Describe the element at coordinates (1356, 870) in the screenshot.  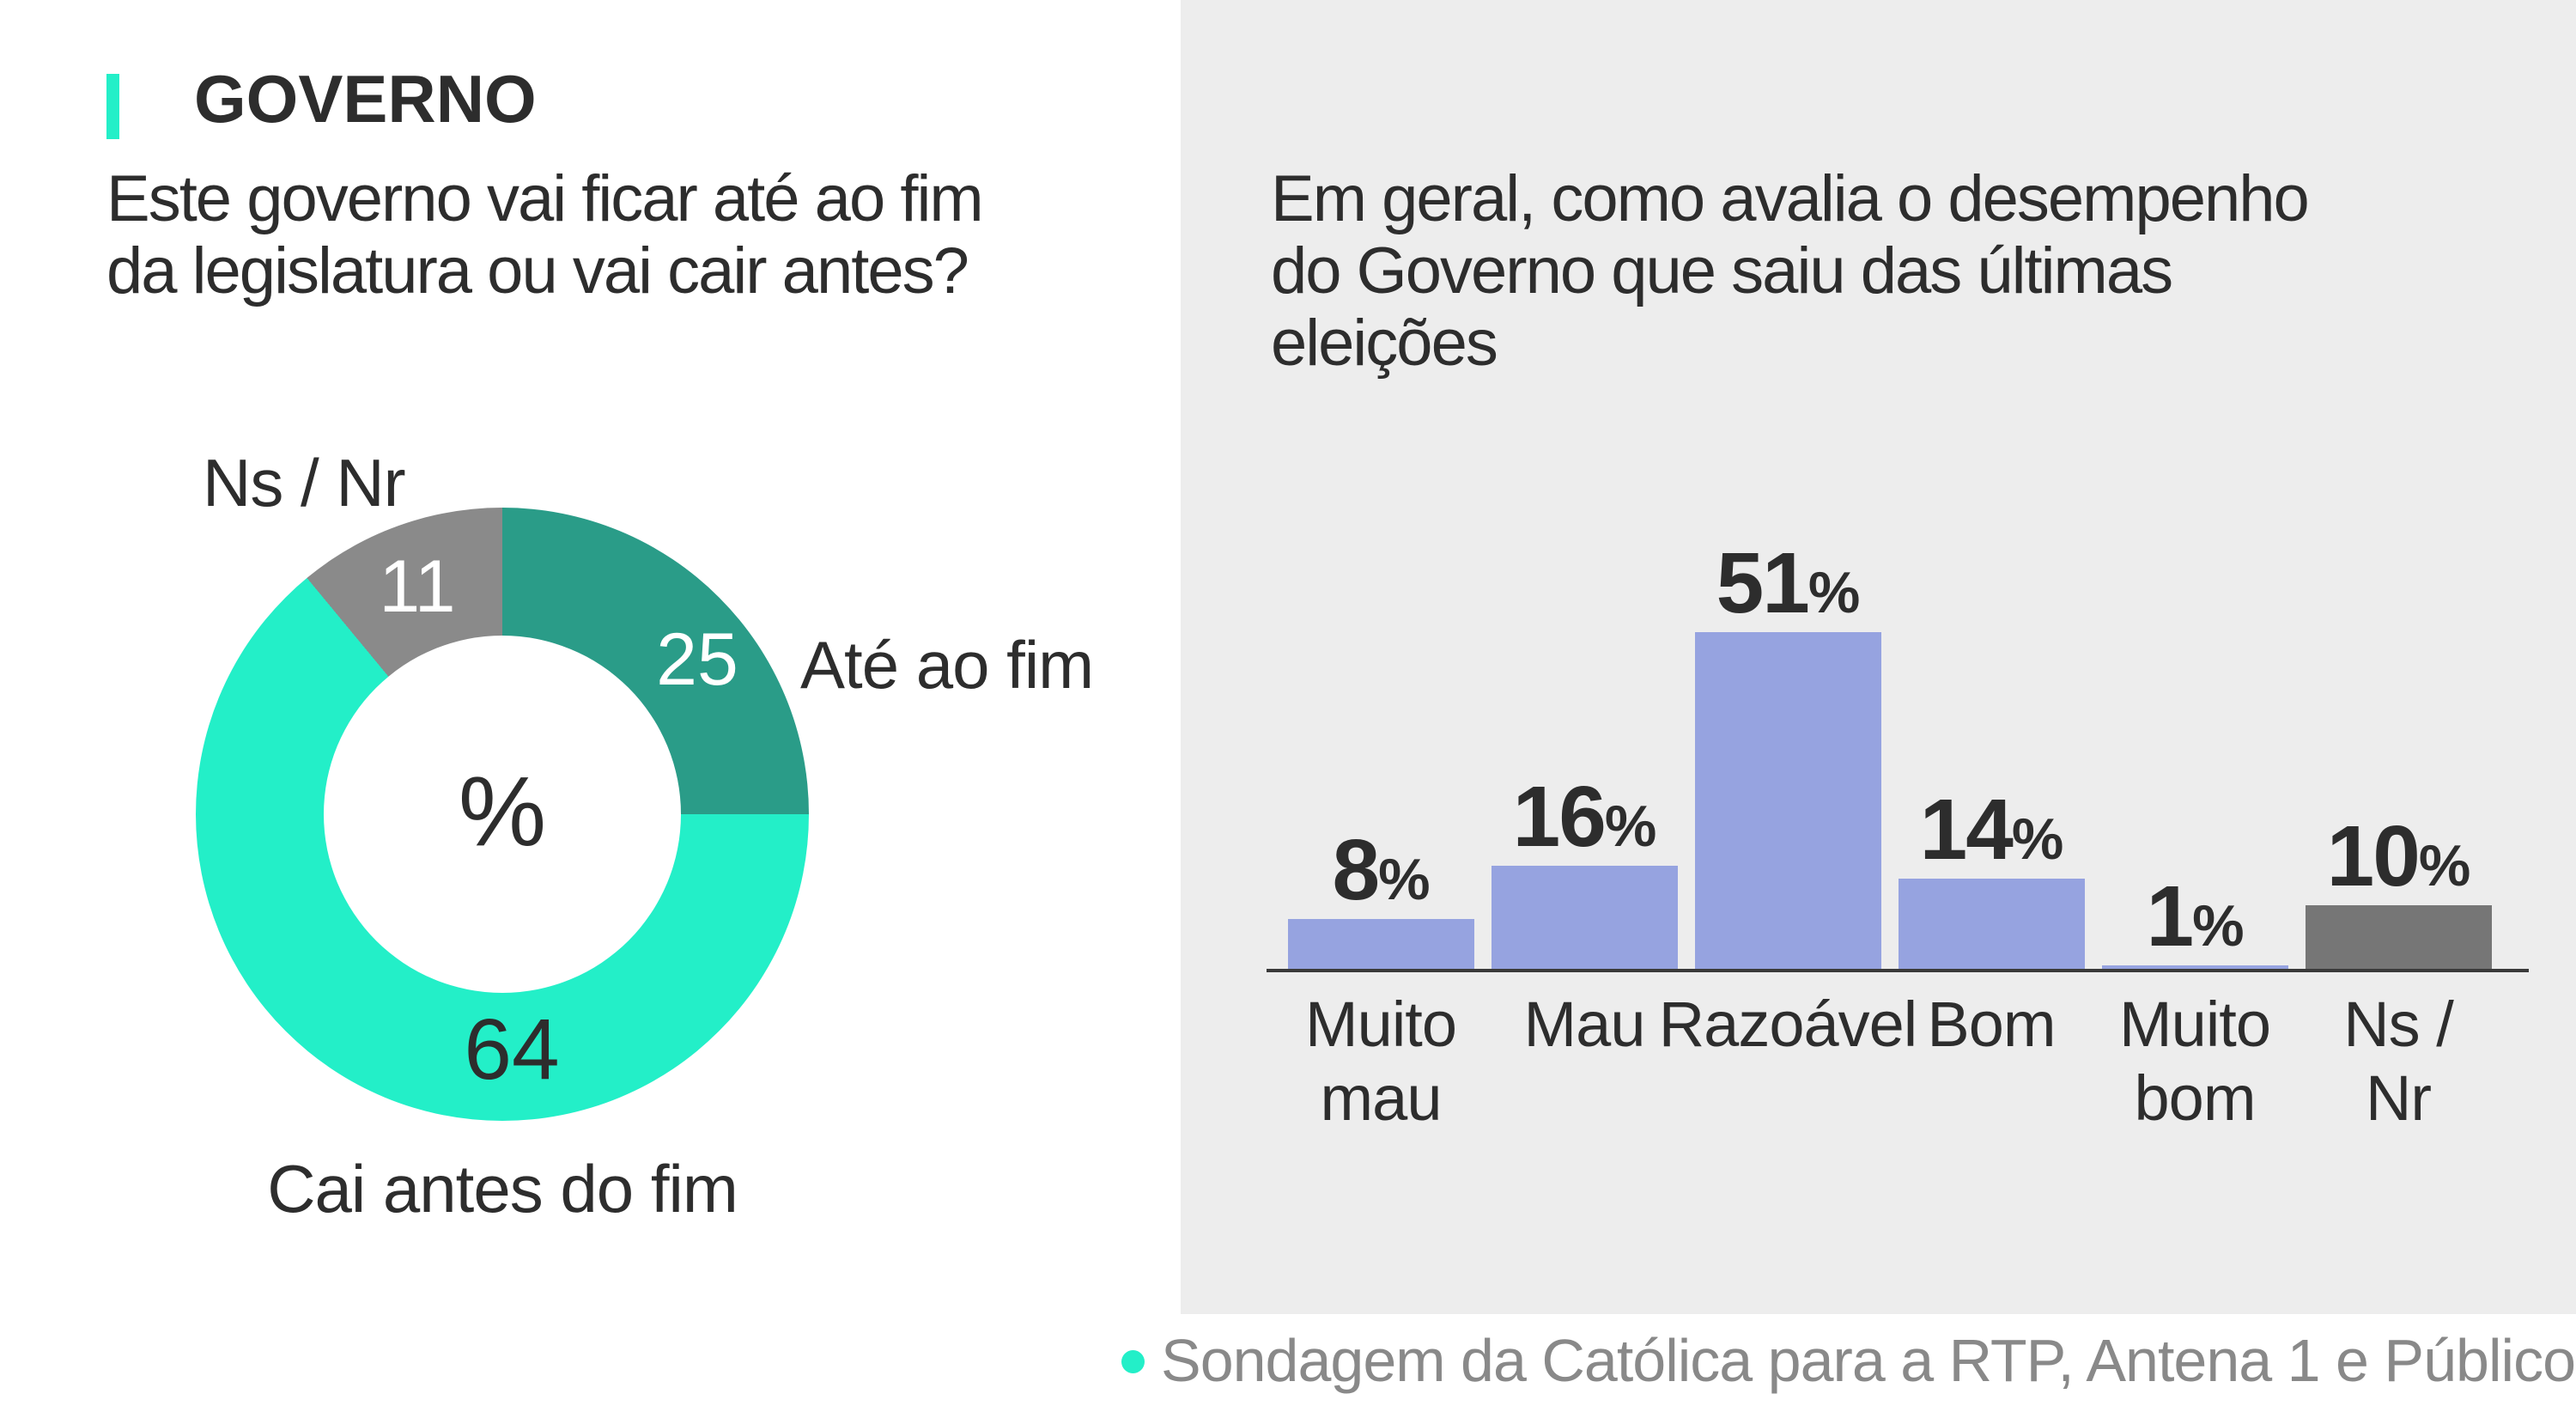
I see `bar-value-number: 8` at that location.